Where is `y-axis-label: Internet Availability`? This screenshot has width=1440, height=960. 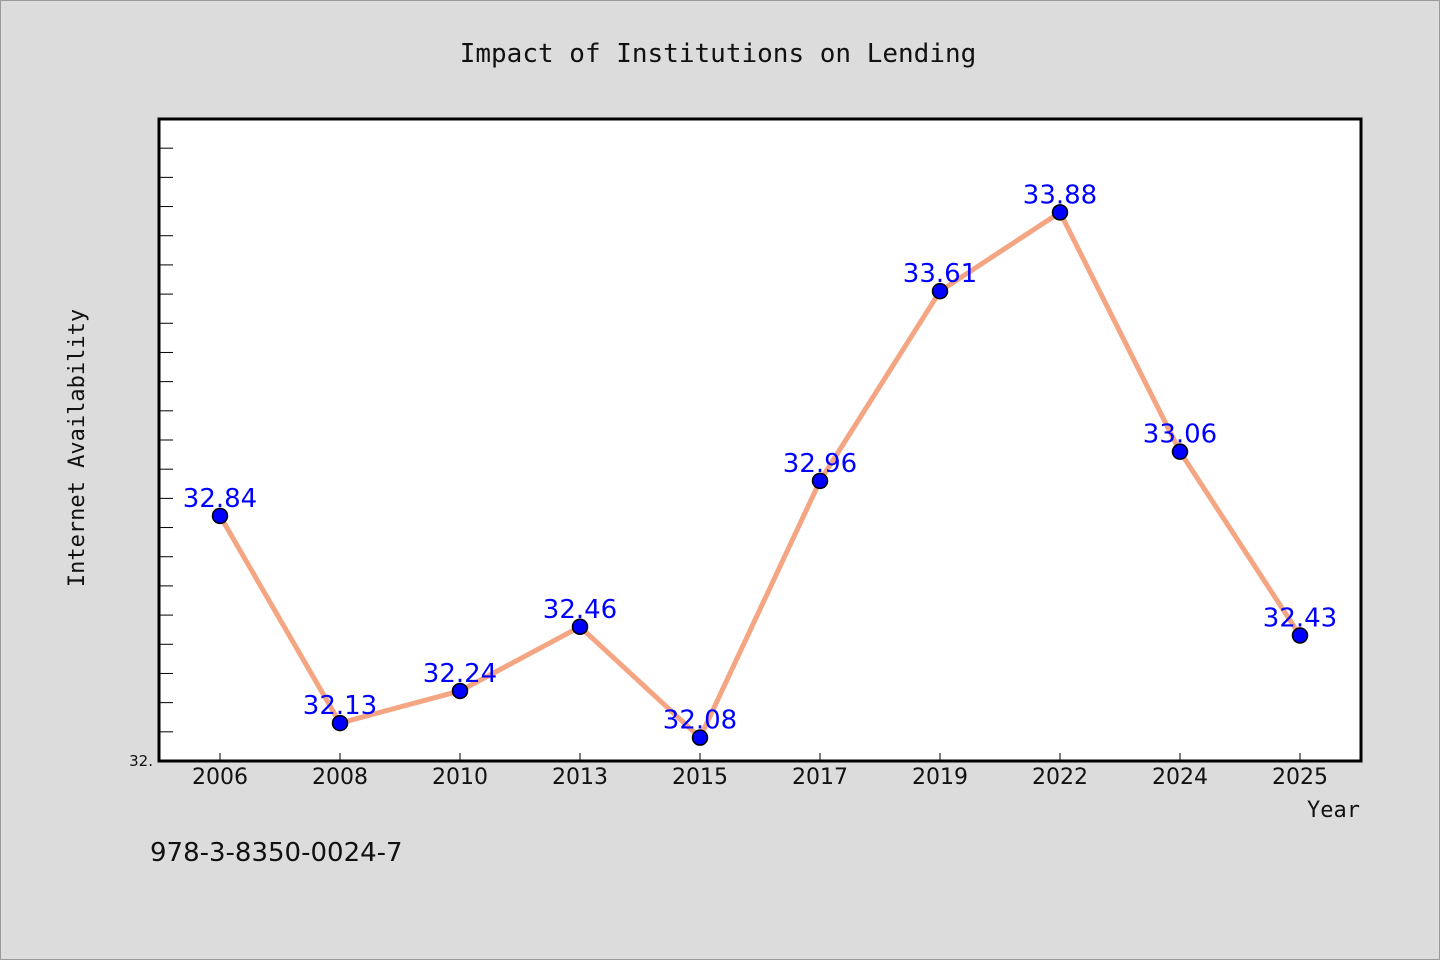
y-axis-label: Internet Availability is located at coordinates (77, 448).